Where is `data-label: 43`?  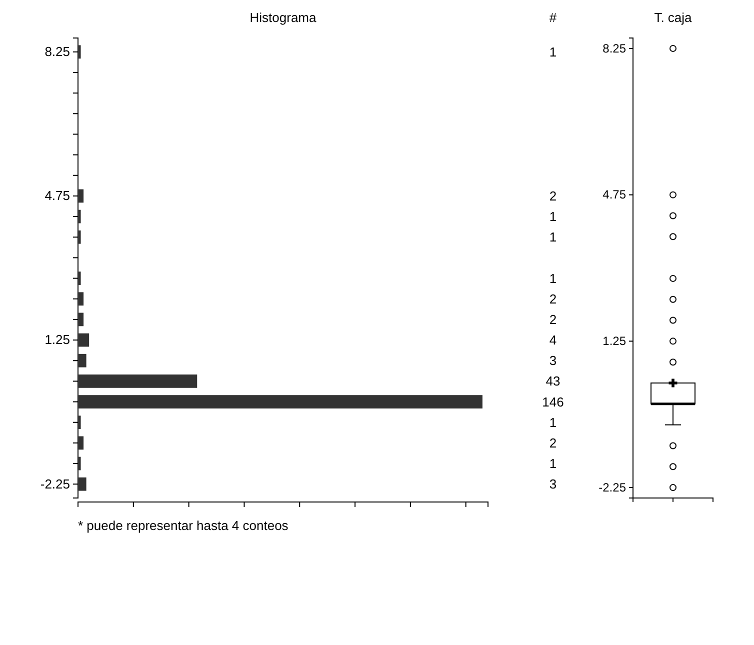 data-label: 43 is located at coordinates (553, 381).